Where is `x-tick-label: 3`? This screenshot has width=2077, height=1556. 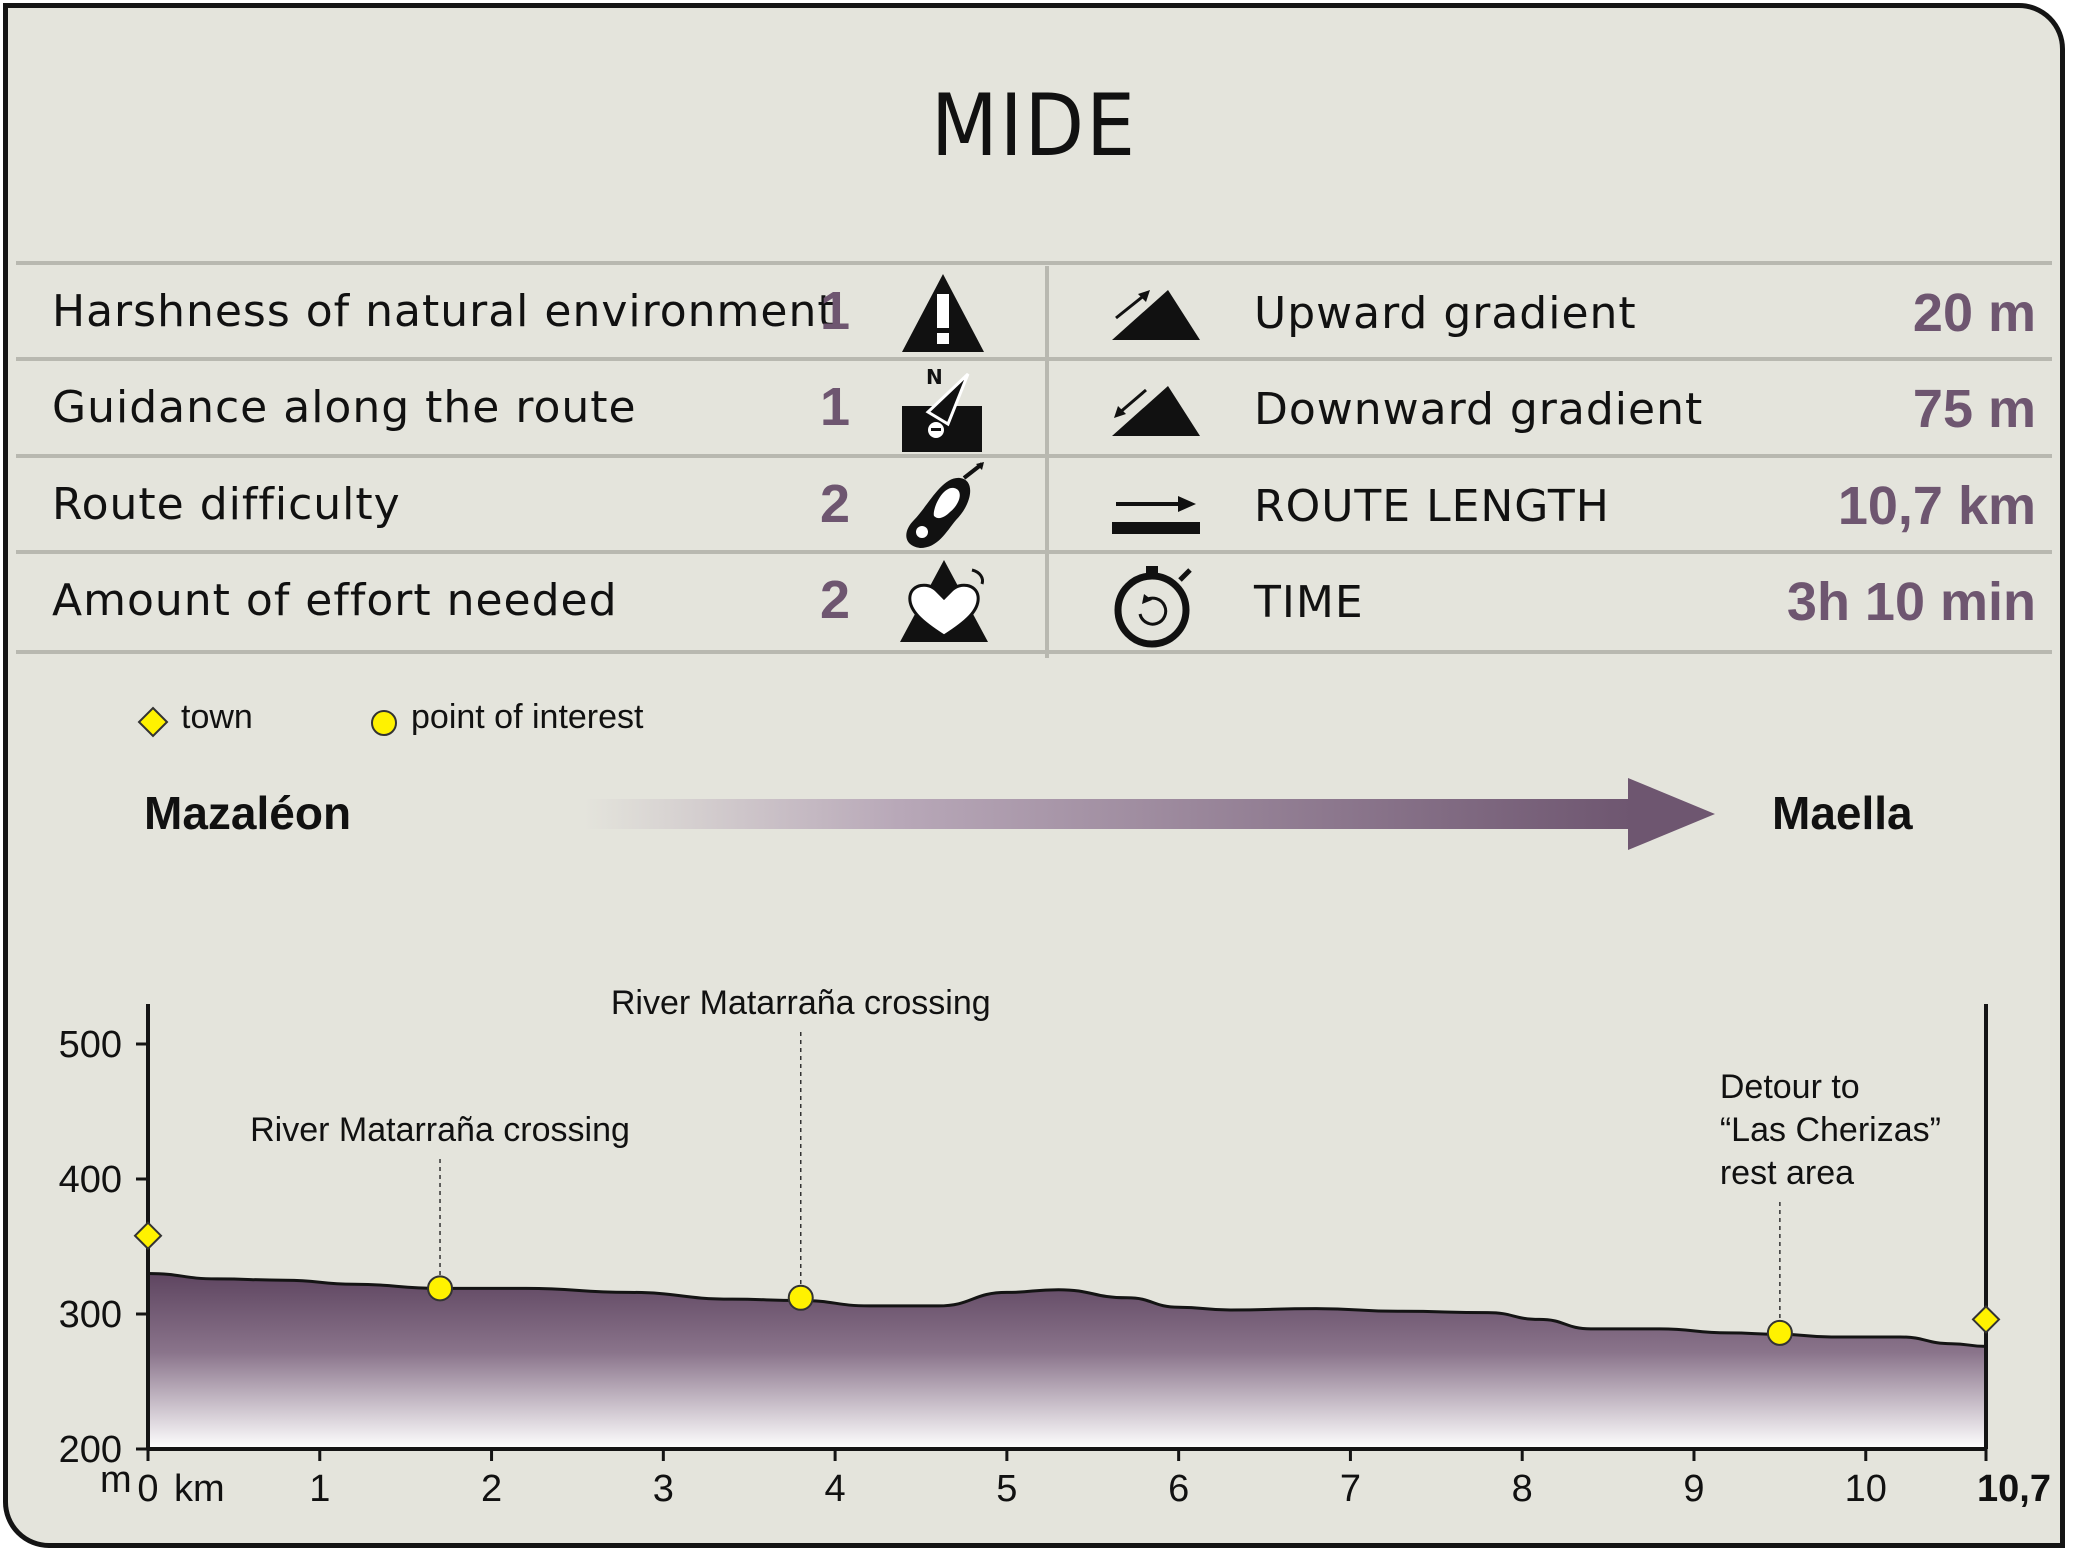 x-tick-label: 3 is located at coordinates (663, 1489).